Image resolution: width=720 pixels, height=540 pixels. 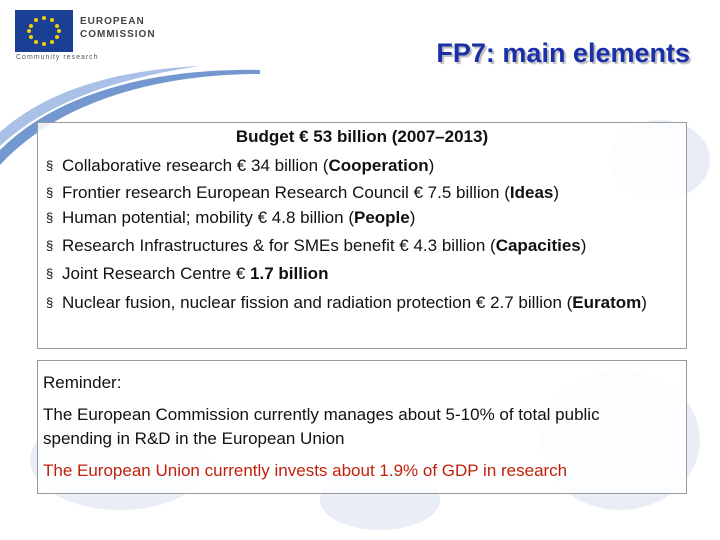 What do you see at coordinates (381, 217) in the screenshot?
I see `bullet-text: People` at bounding box center [381, 217].